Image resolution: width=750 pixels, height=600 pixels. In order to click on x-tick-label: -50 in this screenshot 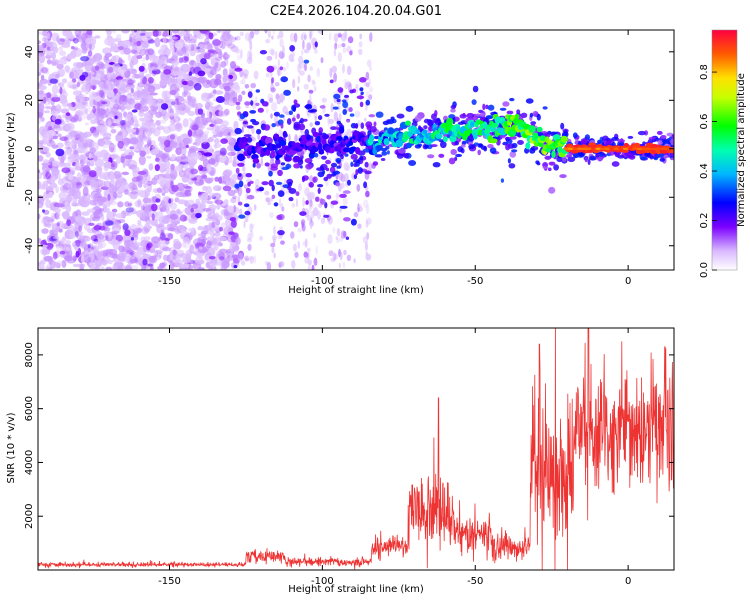, I will do `click(475, 581)`.